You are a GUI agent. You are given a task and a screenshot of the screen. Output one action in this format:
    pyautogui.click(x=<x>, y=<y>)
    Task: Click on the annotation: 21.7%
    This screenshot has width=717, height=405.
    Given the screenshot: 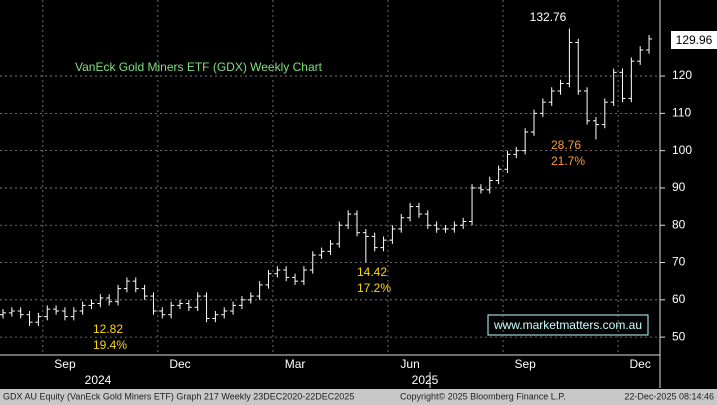 What is the action you would take?
    pyautogui.click(x=568, y=161)
    